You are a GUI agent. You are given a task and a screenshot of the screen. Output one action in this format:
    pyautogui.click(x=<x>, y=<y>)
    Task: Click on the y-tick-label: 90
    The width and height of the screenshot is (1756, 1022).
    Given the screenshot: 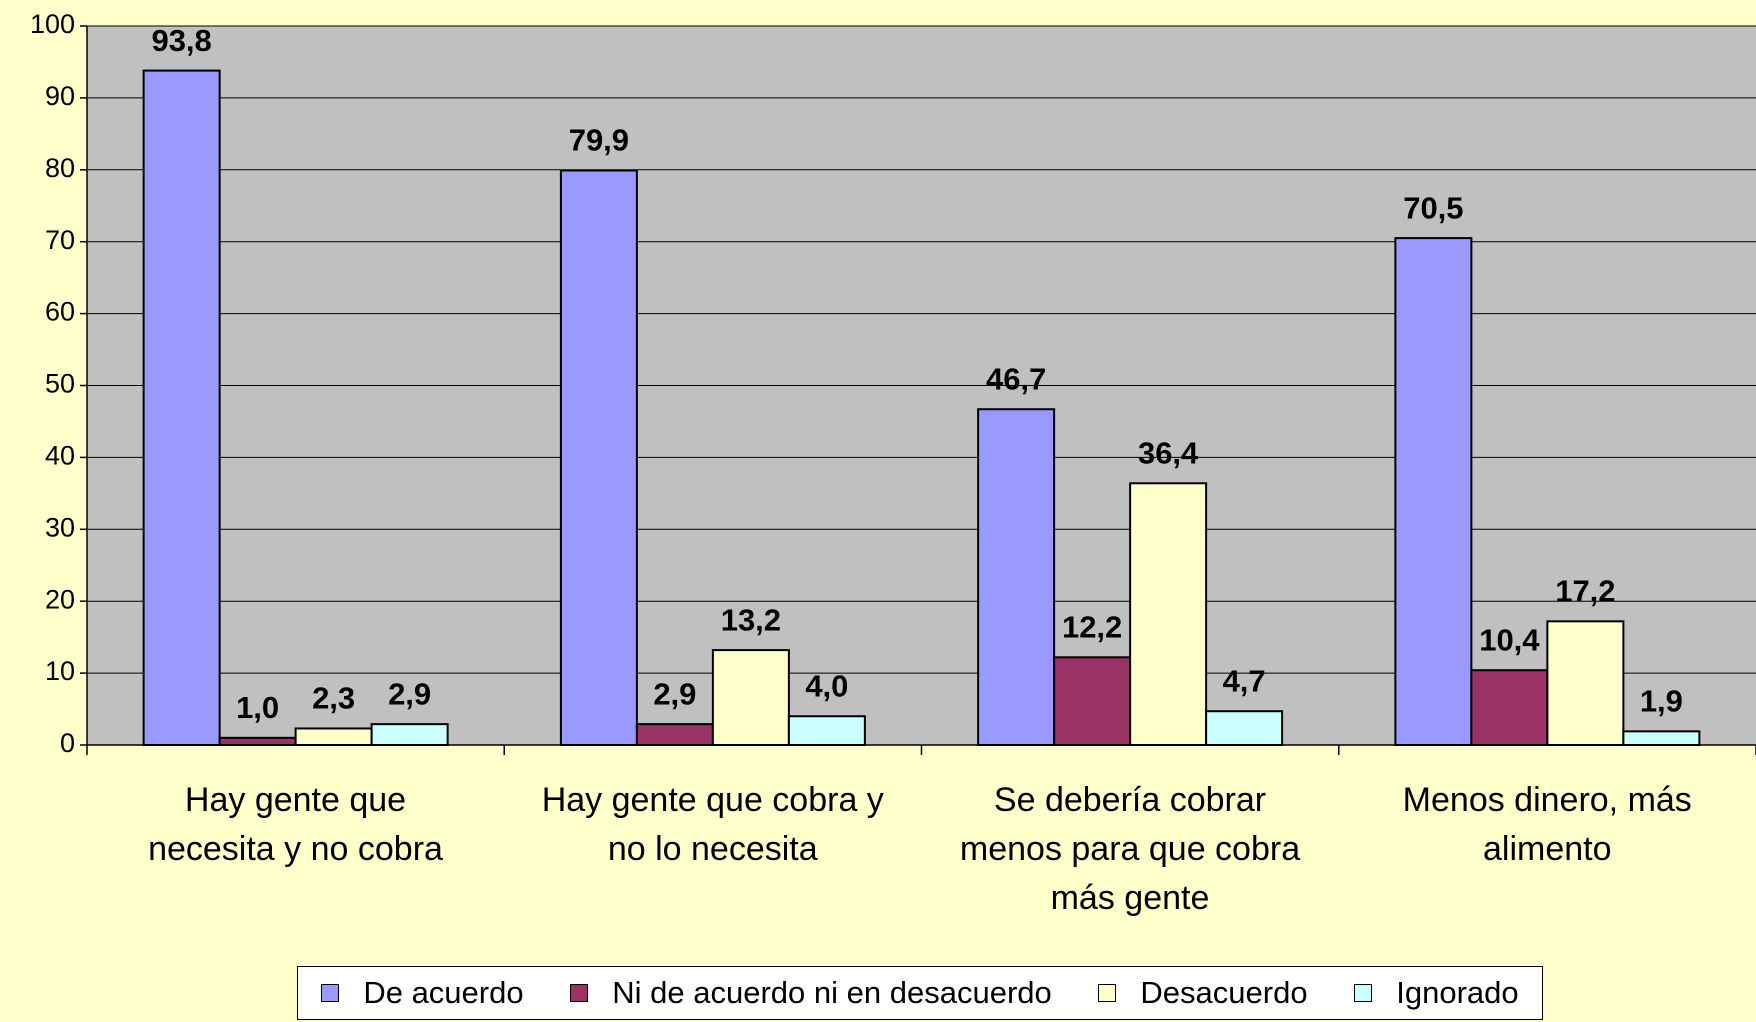 What is the action you would take?
    pyautogui.click(x=60, y=96)
    